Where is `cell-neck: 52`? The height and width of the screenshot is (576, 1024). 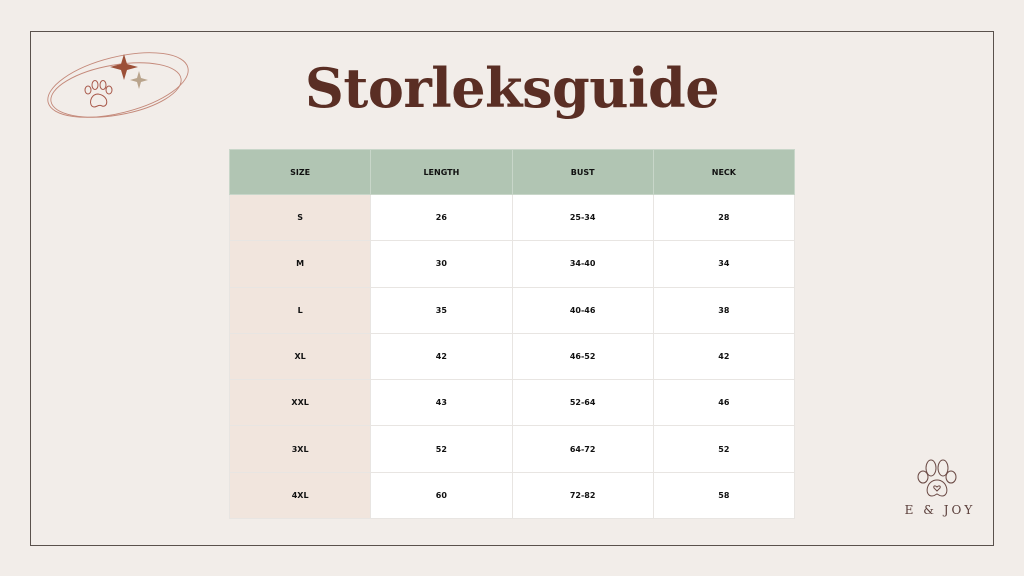 cell-neck: 52 is located at coordinates (724, 449).